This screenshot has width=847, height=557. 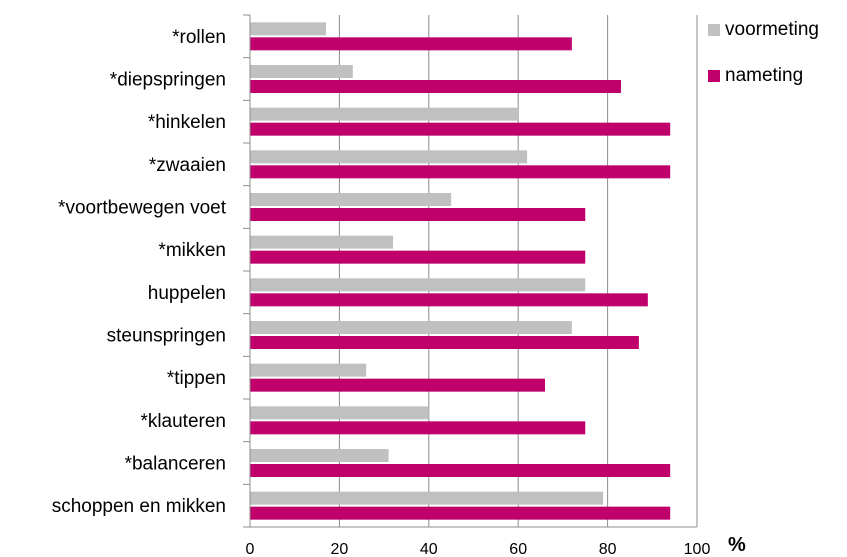 What do you see at coordinates (183, 421) in the screenshot?
I see `category-label: *klauteren` at bounding box center [183, 421].